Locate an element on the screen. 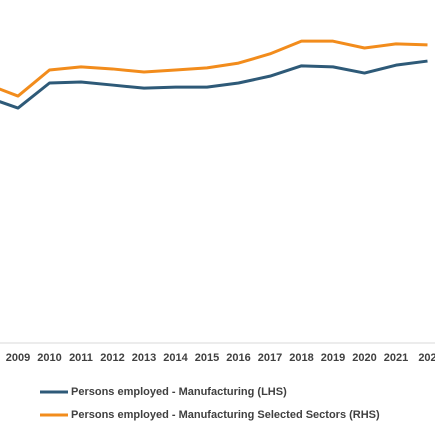 This screenshot has height=435, width=435. x-tick-label: 2010 is located at coordinates (49, 358).